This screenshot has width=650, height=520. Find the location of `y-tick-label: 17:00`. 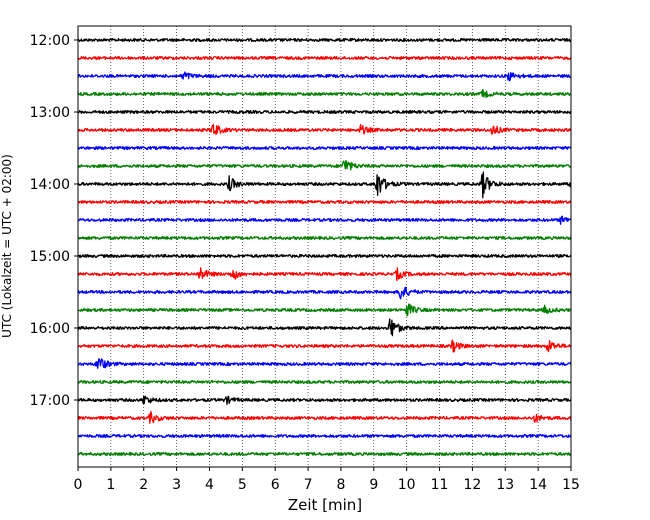

y-tick-label: 17:00 is located at coordinates (50, 401).